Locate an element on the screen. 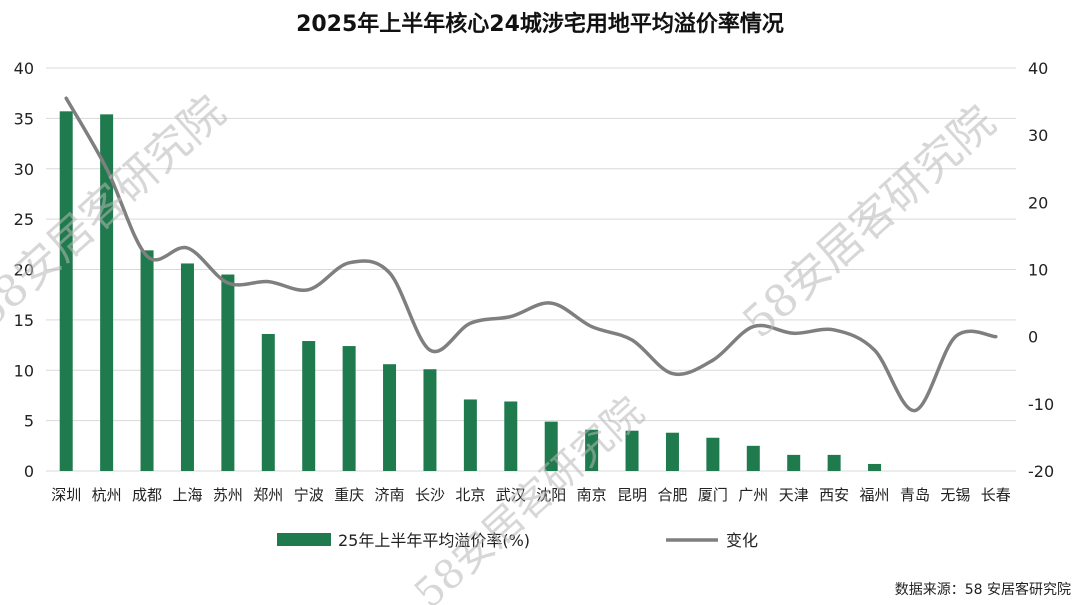  category-label: 宁波 is located at coordinates (309, 495).